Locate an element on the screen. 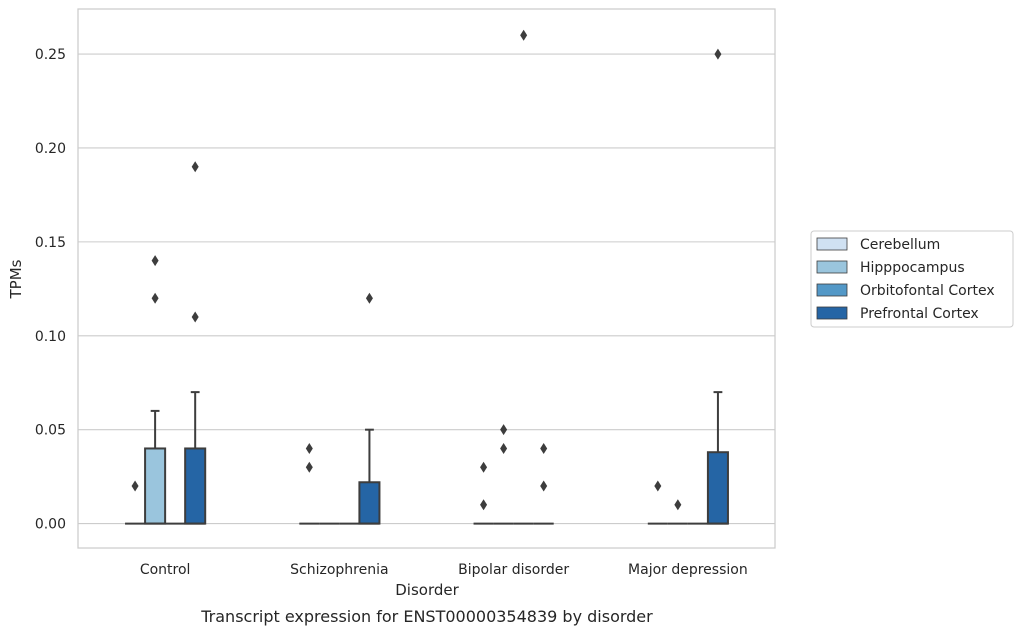 The width and height of the screenshot is (1023, 634). x-axis-title: Disorder is located at coordinates (427, 590).